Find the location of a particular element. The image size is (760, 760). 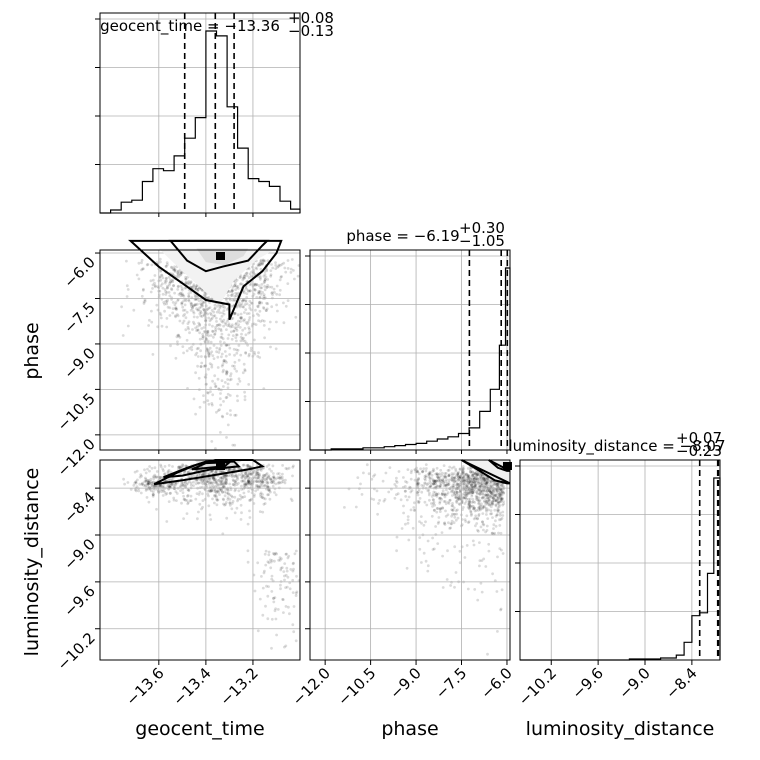

y-tick-label: −10.2 is located at coordinates (76, 651).